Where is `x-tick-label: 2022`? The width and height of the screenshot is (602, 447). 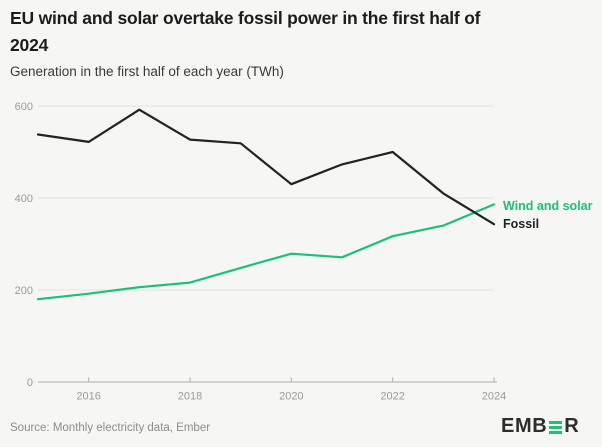 x-tick-label: 2022 is located at coordinates (392, 397).